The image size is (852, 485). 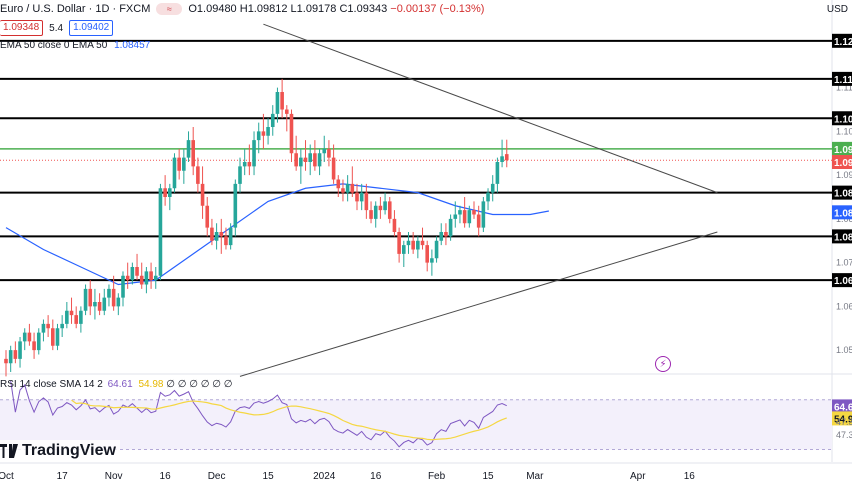 I want to click on rsi-sma-line, so click(x=289, y=420).